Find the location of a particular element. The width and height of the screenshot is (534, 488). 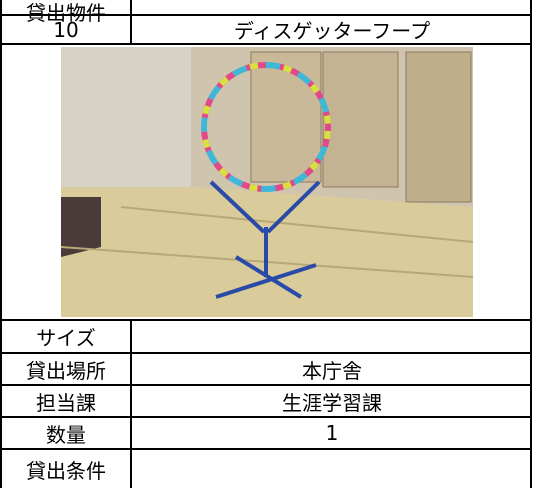

row-value: 生涯学習課 is located at coordinates (332, 402).